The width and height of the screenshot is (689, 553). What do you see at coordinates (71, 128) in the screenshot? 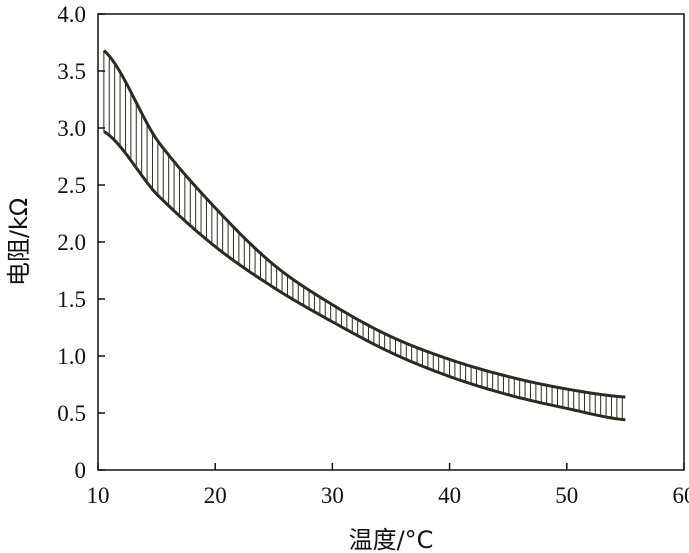
I see `y-tick-label: 3.0` at bounding box center [71, 128].